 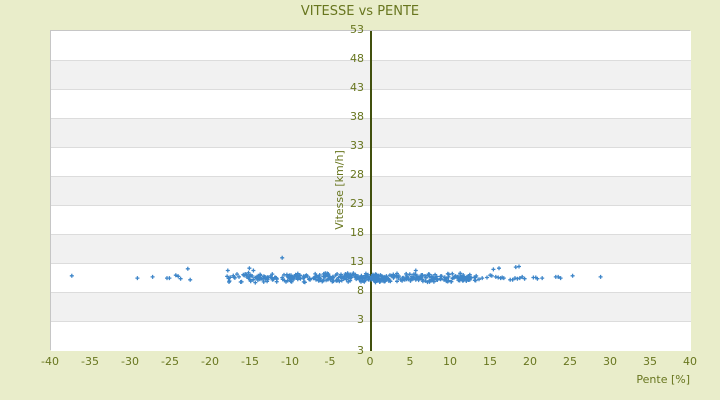 What do you see at coordinates (370, 361) in the screenshot?
I see `x-tick-label: 0` at bounding box center [370, 361].